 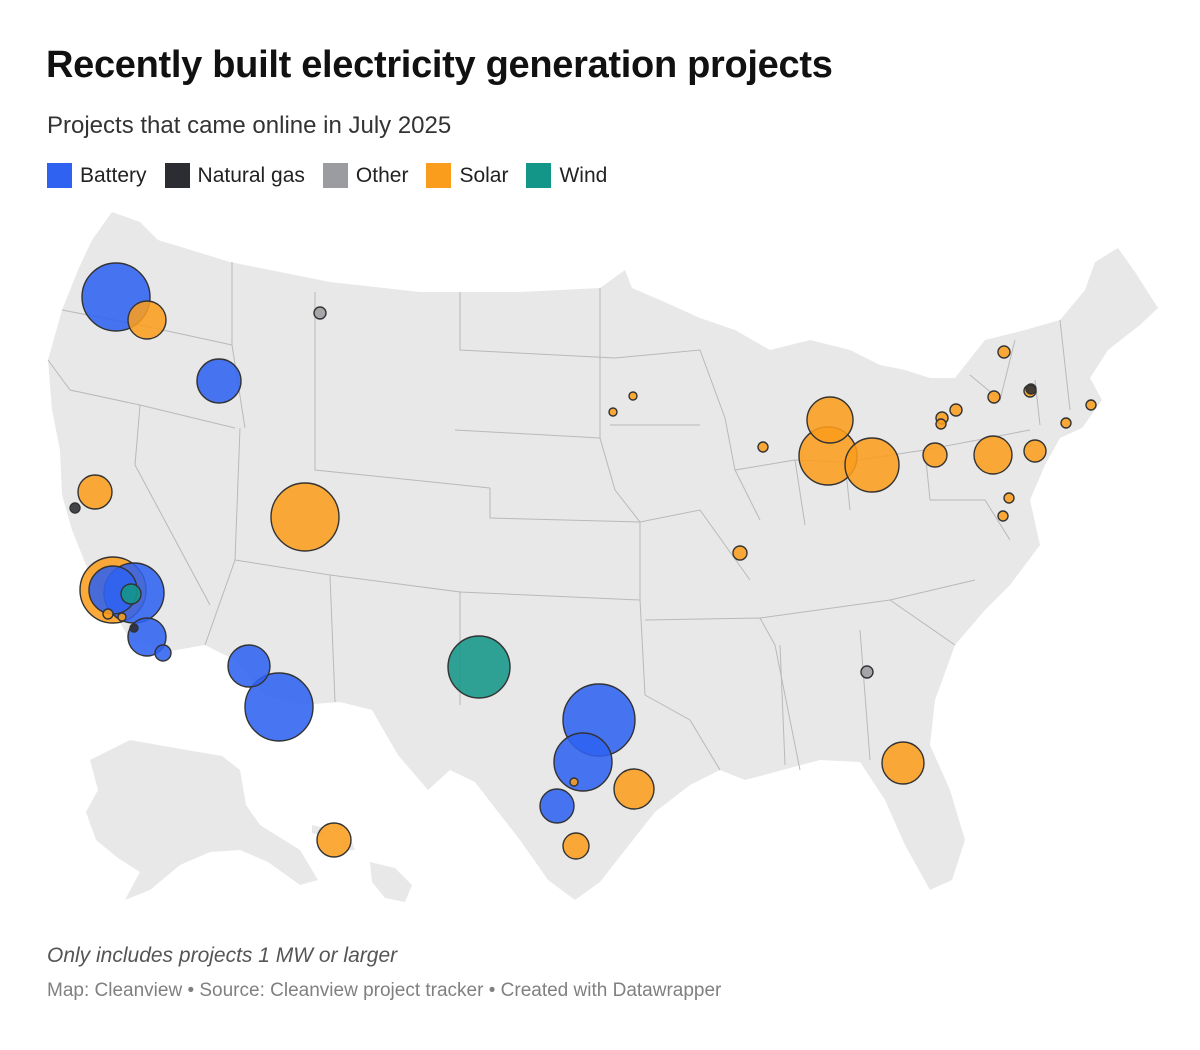 What do you see at coordinates (249, 125) in the screenshot?
I see `chart-subtitle: Projects that came online in July 2025` at bounding box center [249, 125].